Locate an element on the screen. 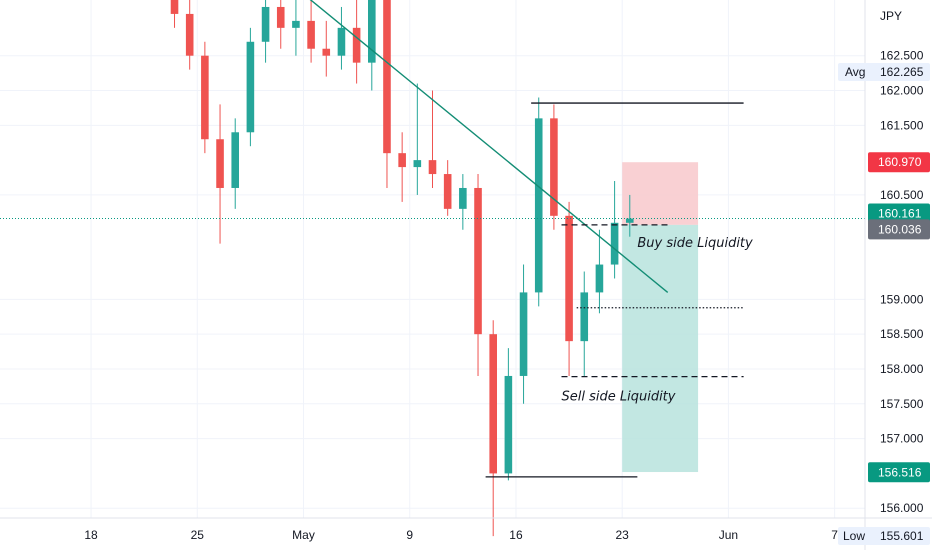 The width and height of the screenshot is (932, 550). low-badge-bg is located at coordinates (884, 536).